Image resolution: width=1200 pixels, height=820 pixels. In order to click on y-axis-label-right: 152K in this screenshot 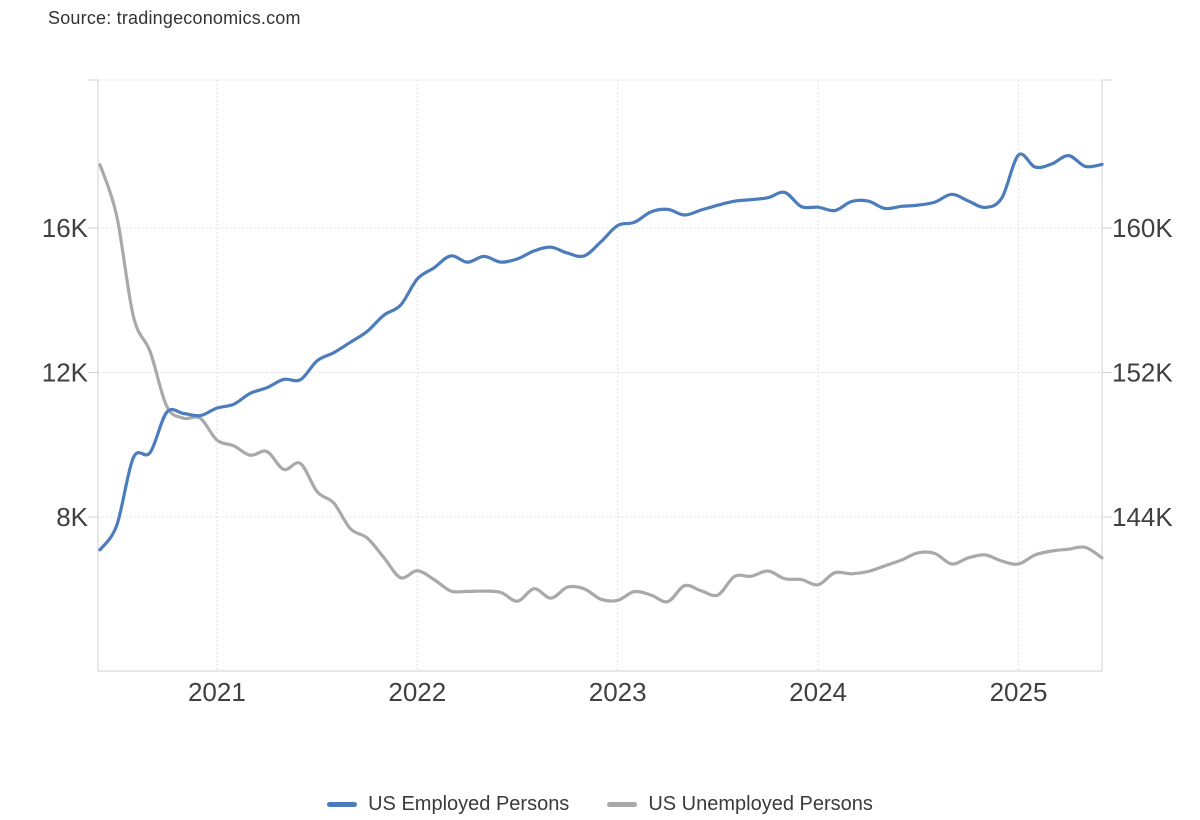, I will do `click(1142, 373)`.